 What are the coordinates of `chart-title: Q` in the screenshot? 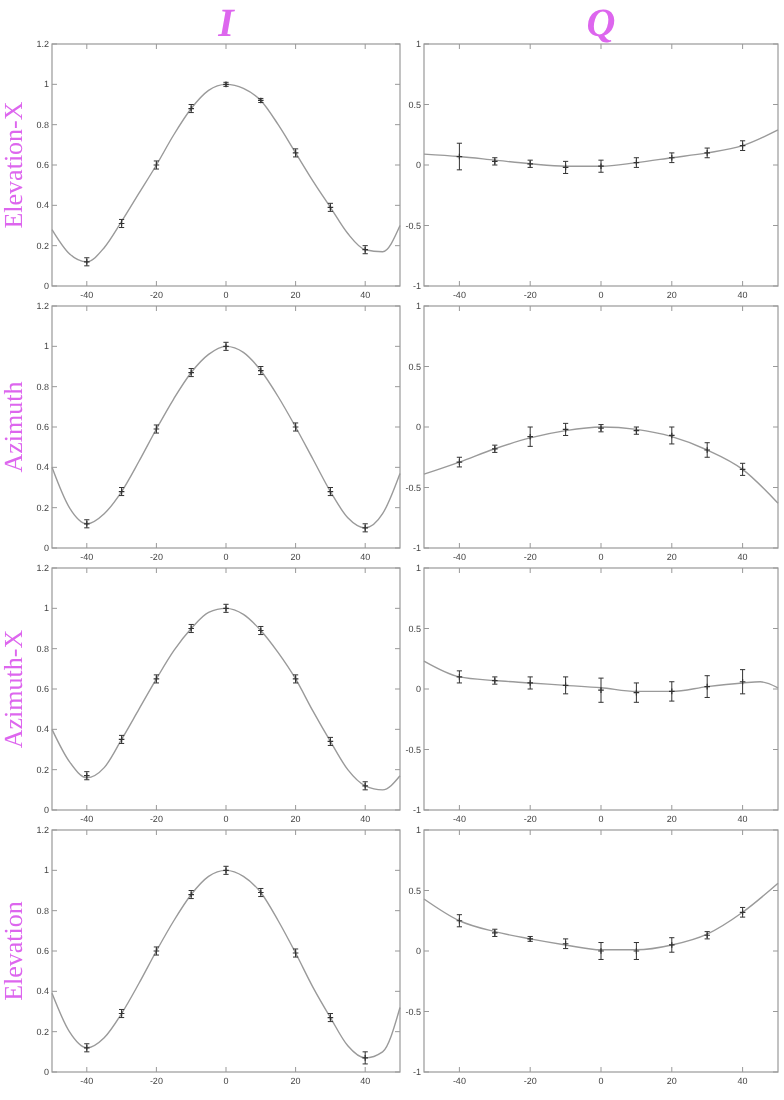 It's located at (601, 24).